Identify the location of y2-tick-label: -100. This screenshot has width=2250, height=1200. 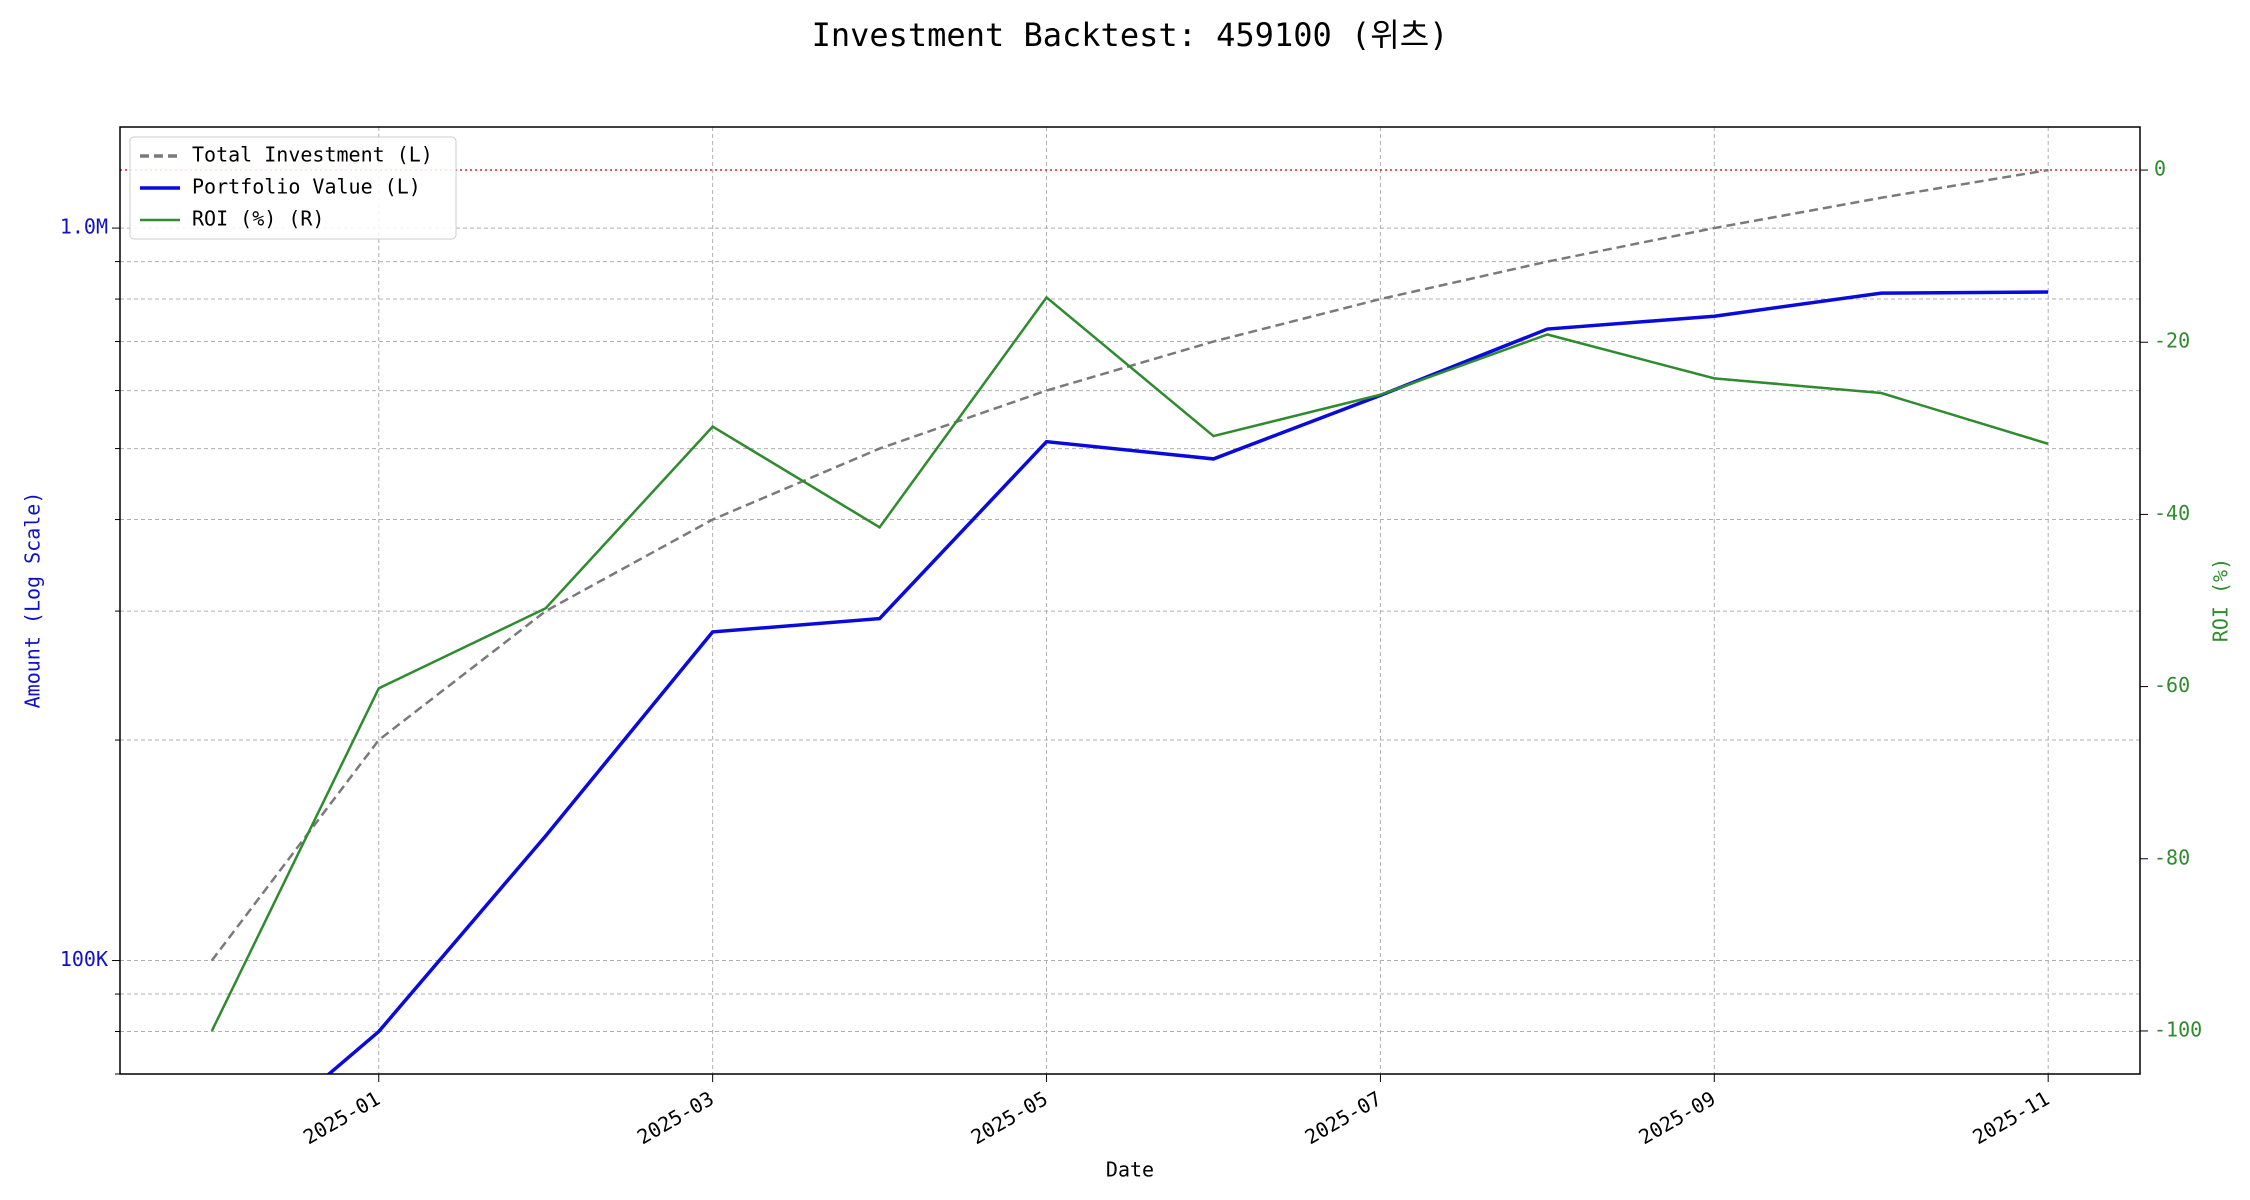
(2178, 1029).